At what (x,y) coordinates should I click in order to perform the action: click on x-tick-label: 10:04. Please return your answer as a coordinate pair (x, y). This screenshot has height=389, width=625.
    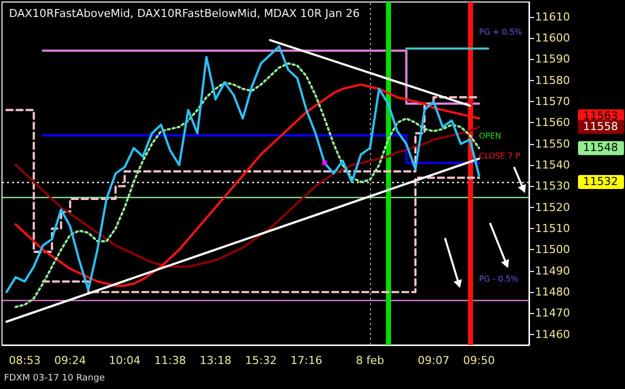
    Looking at the image, I should click on (124, 360).